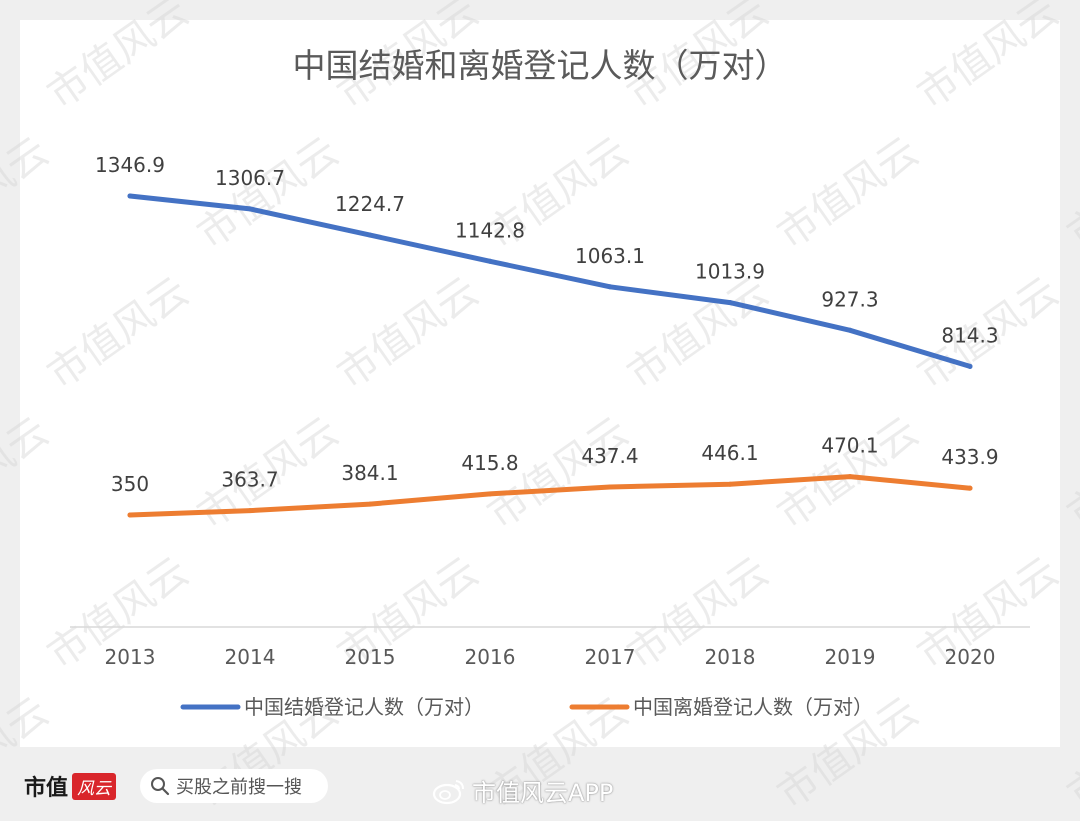 Image resolution: width=1080 pixels, height=821 pixels. What do you see at coordinates (540, 65) in the screenshot?
I see `chart-title: 中国结婚和离婚登记人数（万对）` at bounding box center [540, 65].